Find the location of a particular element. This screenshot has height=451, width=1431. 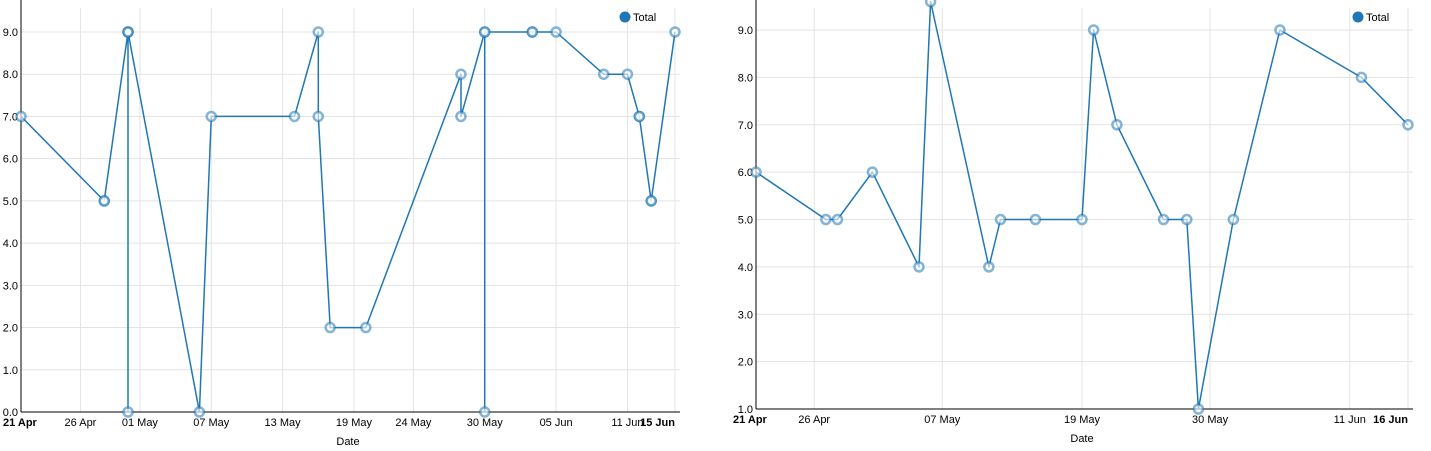

right-y-tick-label-7: 8.0 is located at coordinates (745, 78).